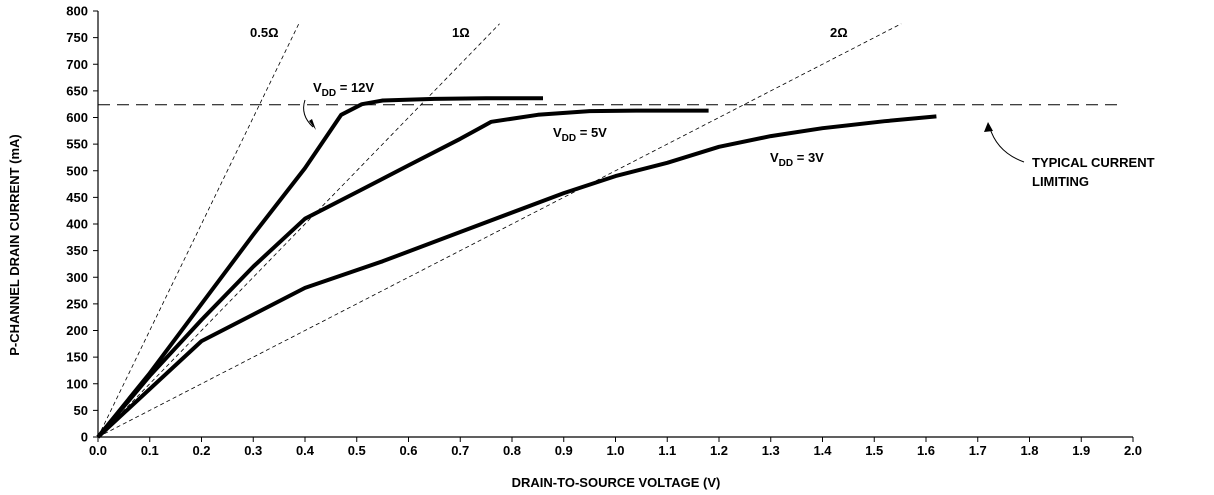 This screenshot has height=495, width=1214. Describe the element at coordinates (1081, 450) in the screenshot. I see `x-tick-label: 1.9` at that location.